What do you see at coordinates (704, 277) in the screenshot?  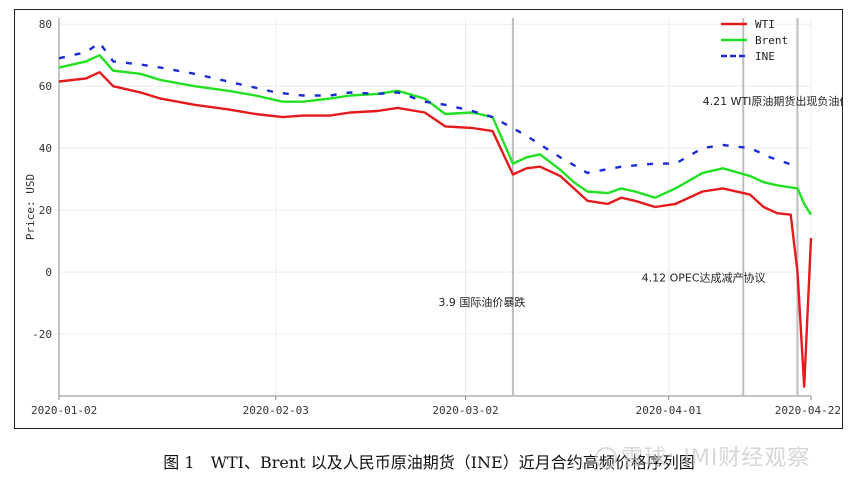 I see `annotation-label: 4.12 OPEC达成减产协议` at bounding box center [704, 277].